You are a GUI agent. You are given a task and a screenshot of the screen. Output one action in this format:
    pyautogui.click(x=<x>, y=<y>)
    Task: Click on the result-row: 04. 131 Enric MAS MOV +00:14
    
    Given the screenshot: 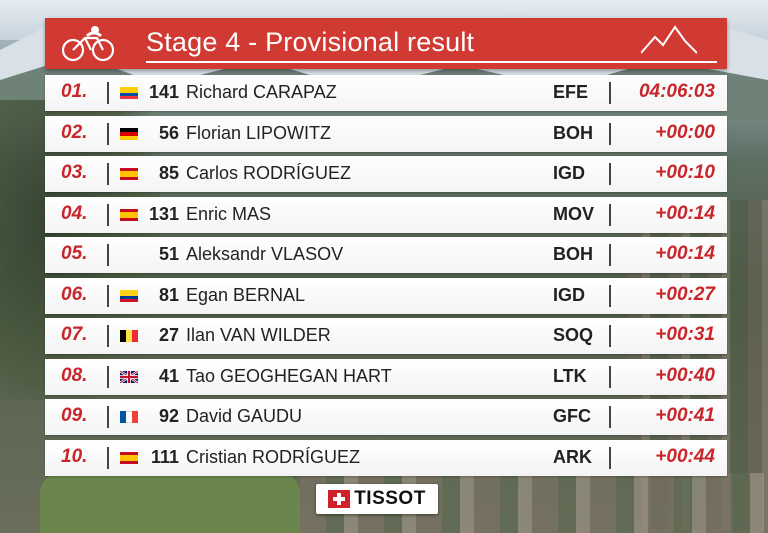 What is the action you would take?
    pyautogui.click(x=386, y=214)
    